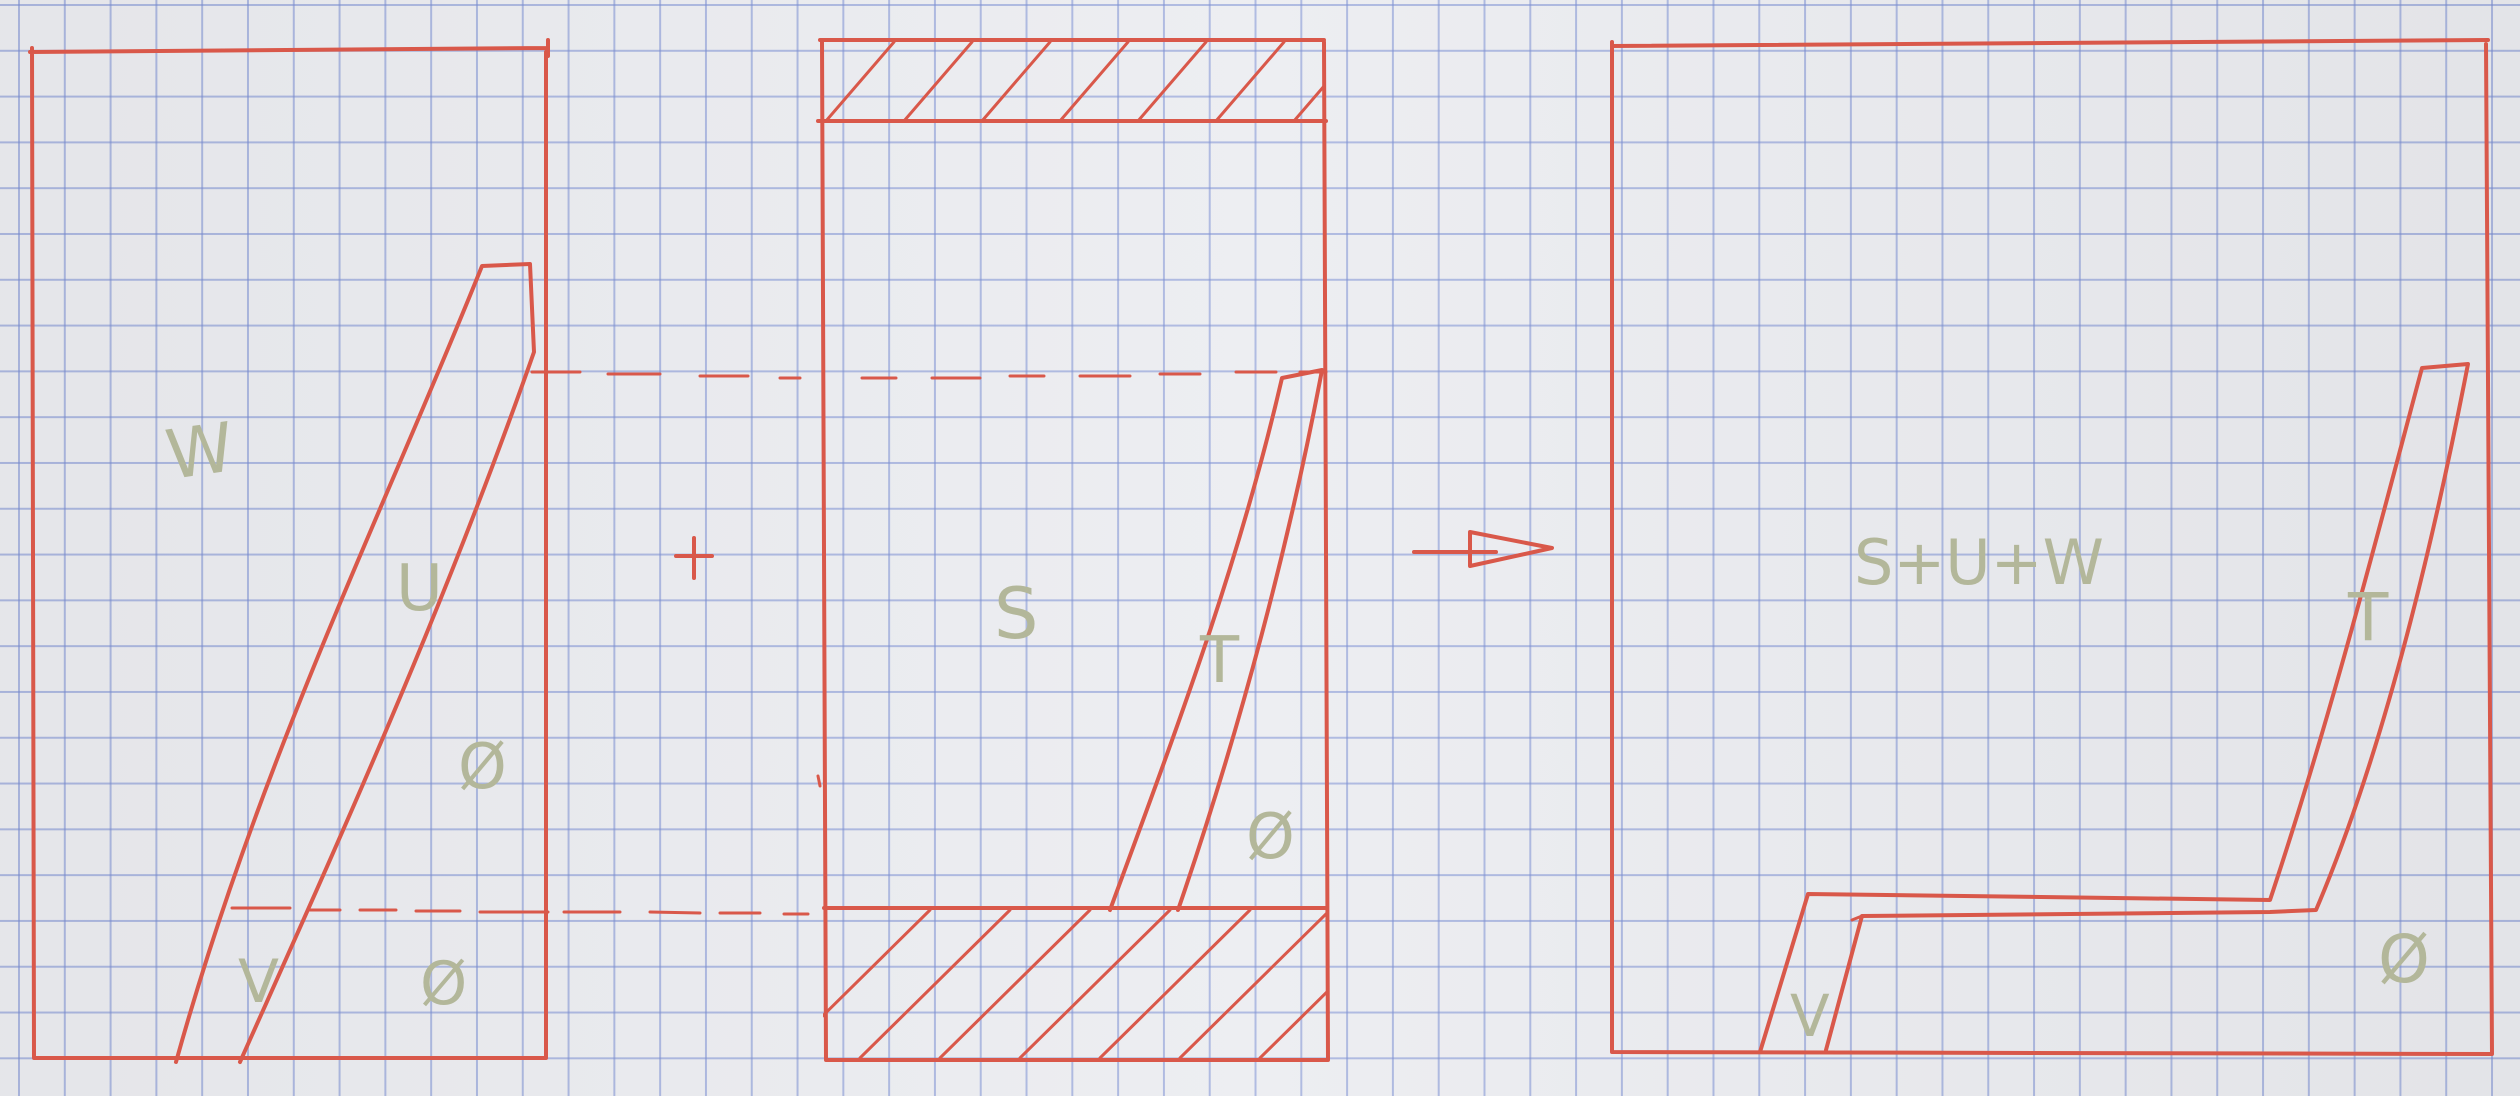  What do you see at coordinates (1810, 1016) in the screenshot?
I see `label-v-right: V` at bounding box center [1810, 1016].